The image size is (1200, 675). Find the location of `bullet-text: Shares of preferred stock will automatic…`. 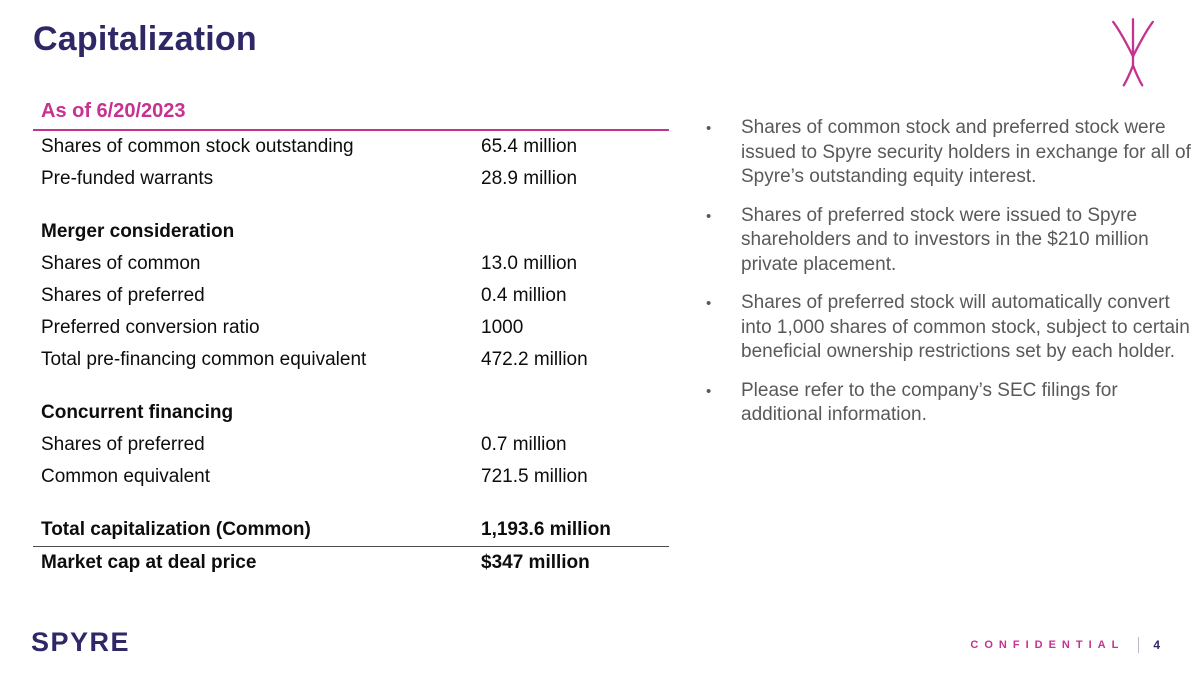

bullet-text: Shares of preferred stock will automatic… is located at coordinates (965, 327).